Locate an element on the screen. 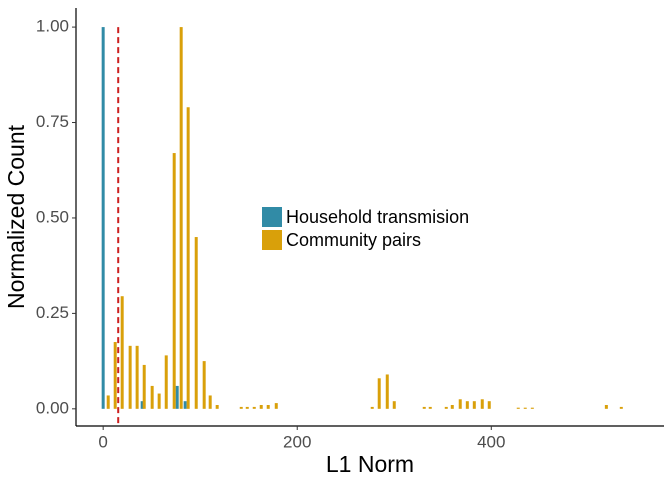 The image size is (672, 485). legend-label: Community pairs is located at coordinates (353, 240).